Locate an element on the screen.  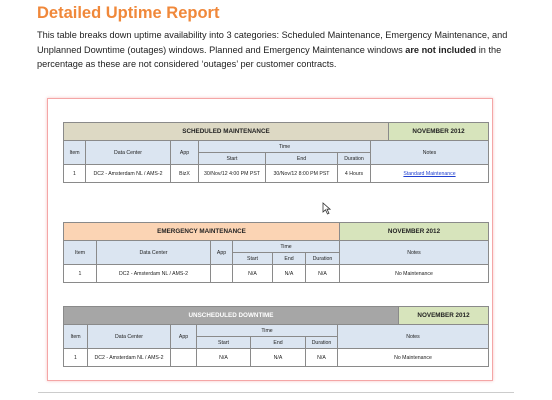
table-cell: 4 Hours is located at coordinates (354, 173).